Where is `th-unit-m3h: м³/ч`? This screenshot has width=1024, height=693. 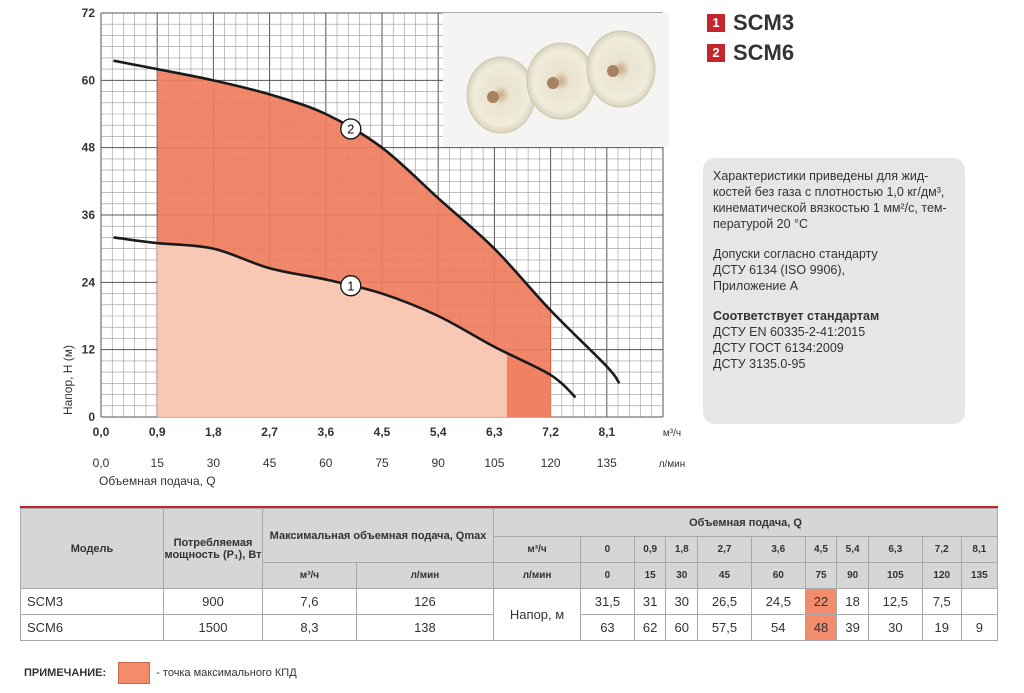
th-unit-m3h: м³/ч is located at coordinates (537, 549).